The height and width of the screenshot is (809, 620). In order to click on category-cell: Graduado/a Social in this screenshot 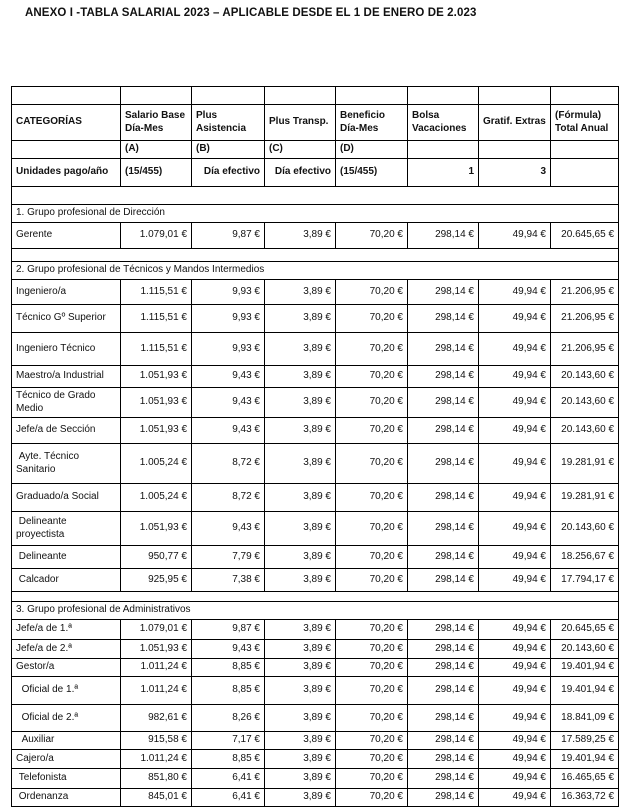, I will do `click(66, 497)`.